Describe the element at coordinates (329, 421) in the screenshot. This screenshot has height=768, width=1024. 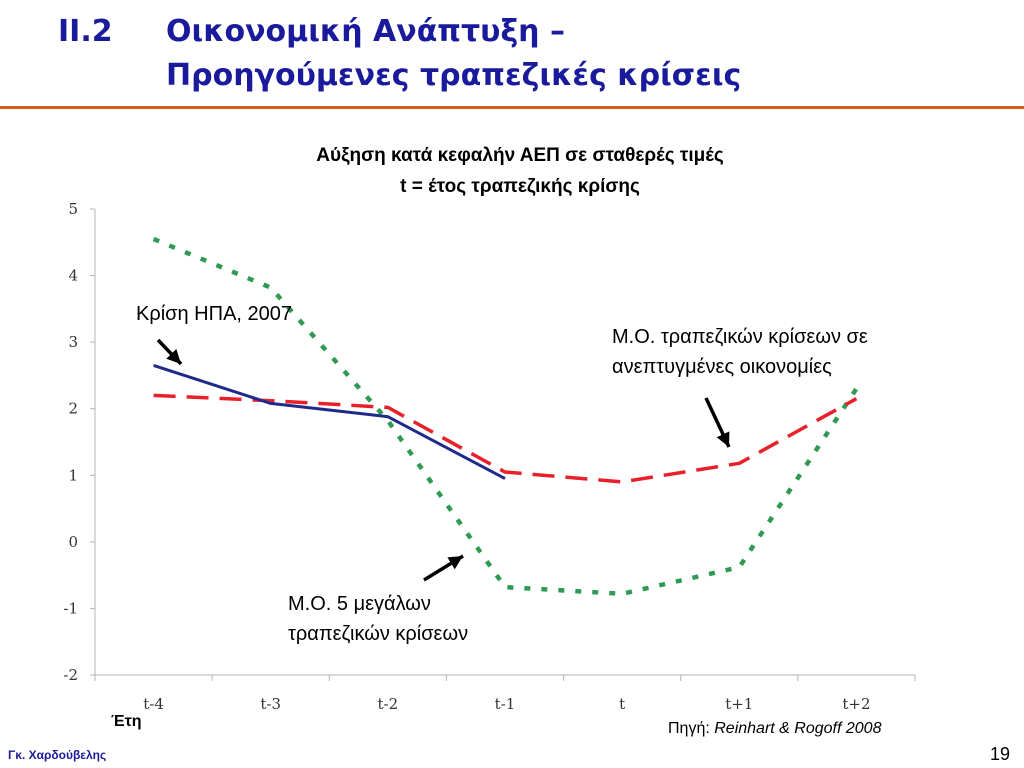
I see `series-line-us` at that location.